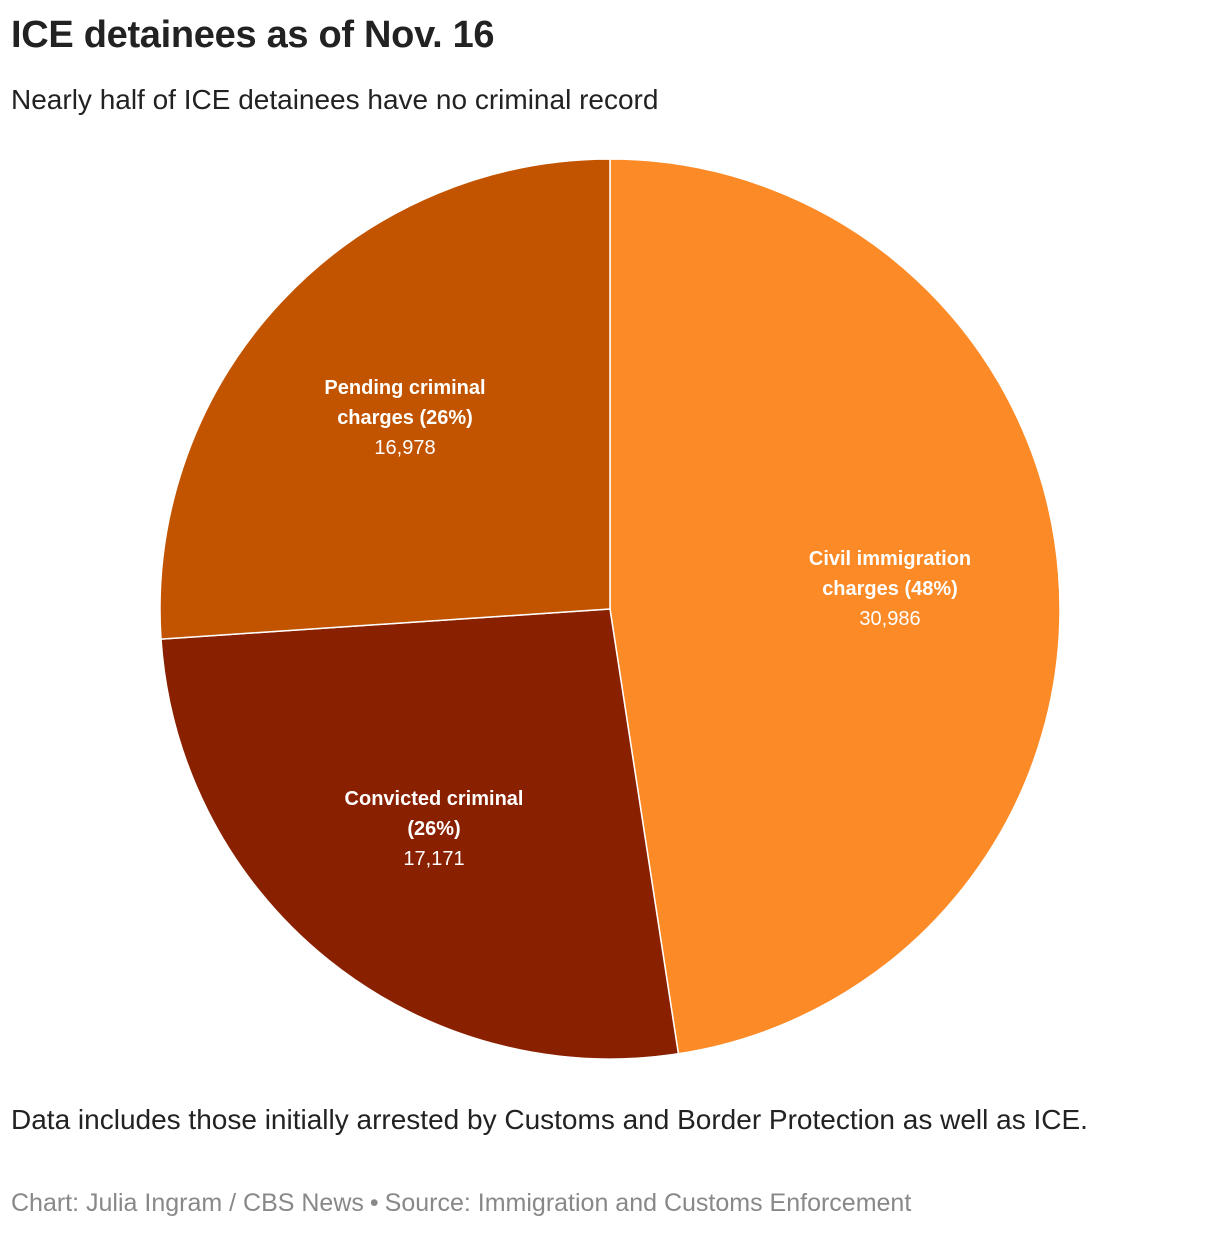 This screenshot has height=1236, width=1220. Describe the element at coordinates (253, 35) in the screenshot. I see `chart-title: ICE detainees as of Nov. 16` at that location.